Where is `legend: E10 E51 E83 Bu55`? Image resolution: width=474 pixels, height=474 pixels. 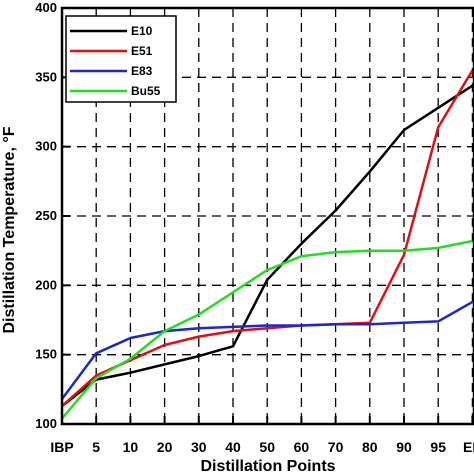 legend: E10 E51 E83 Bu55 is located at coordinates (121, 59).